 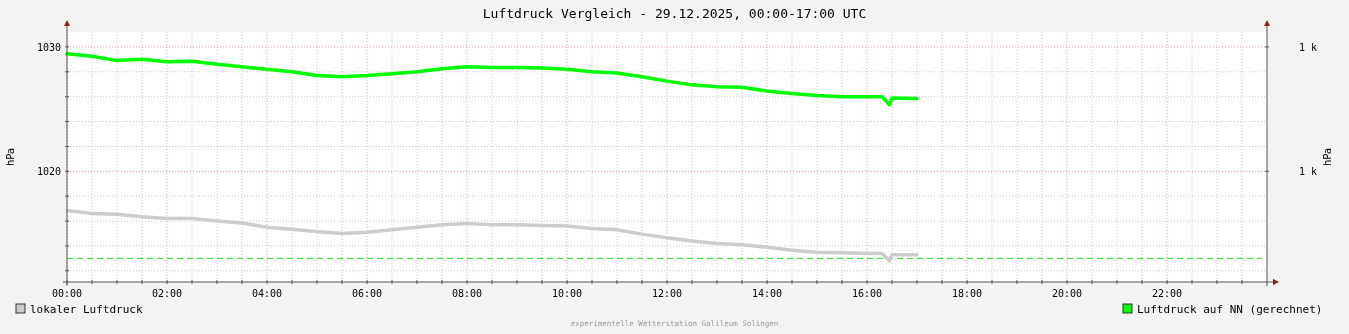 I want to click on y-tick-label: 1020, so click(x=48, y=172).